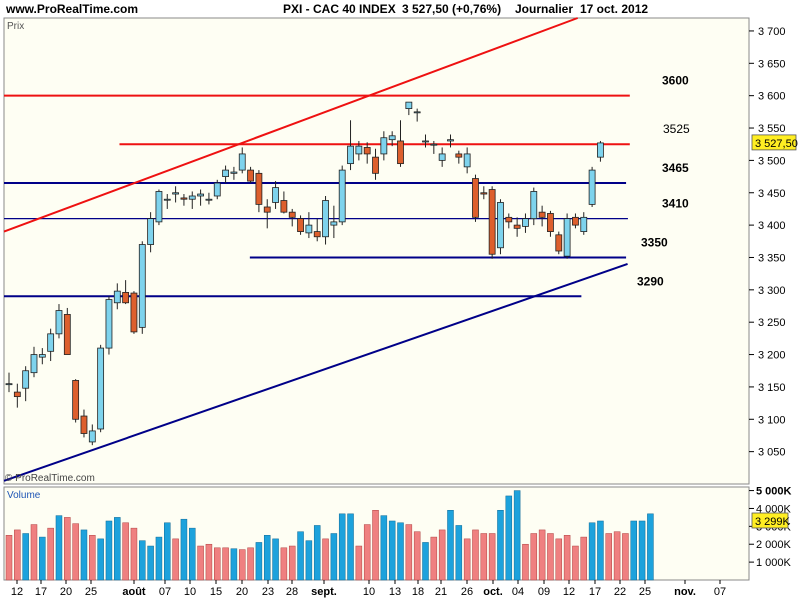 This screenshot has height=600, width=800. What do you see at coordinates (395, 592) in the screenshot?
I see `x-tick-label: 13` at bounding box center [395, 592].